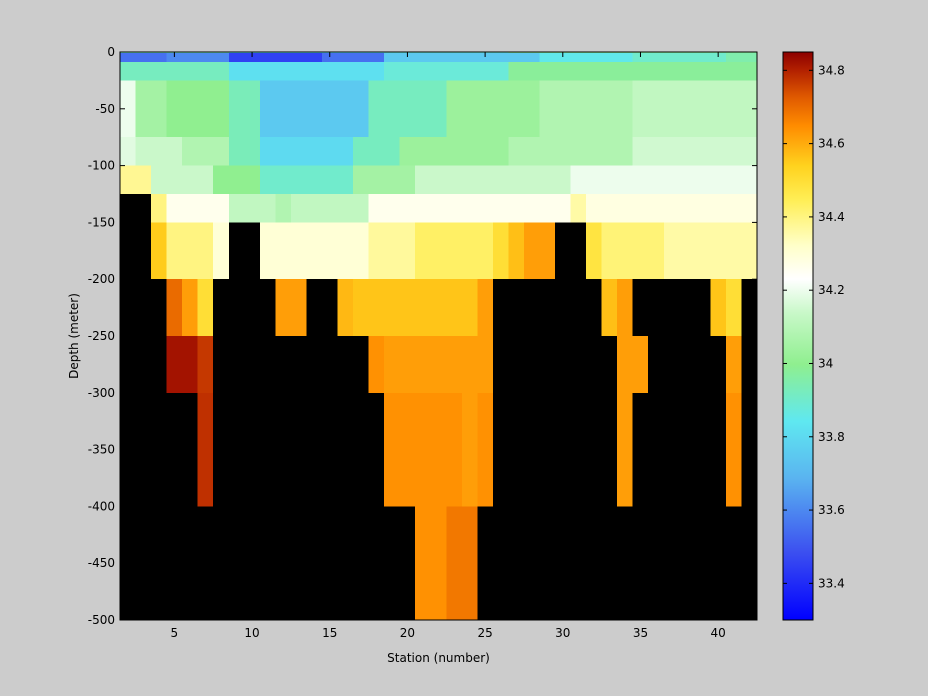  What do you see at coordinates (101, 450) in the screenshot?
I see `y-tick-label: -350` at bounding box center [101, 450].